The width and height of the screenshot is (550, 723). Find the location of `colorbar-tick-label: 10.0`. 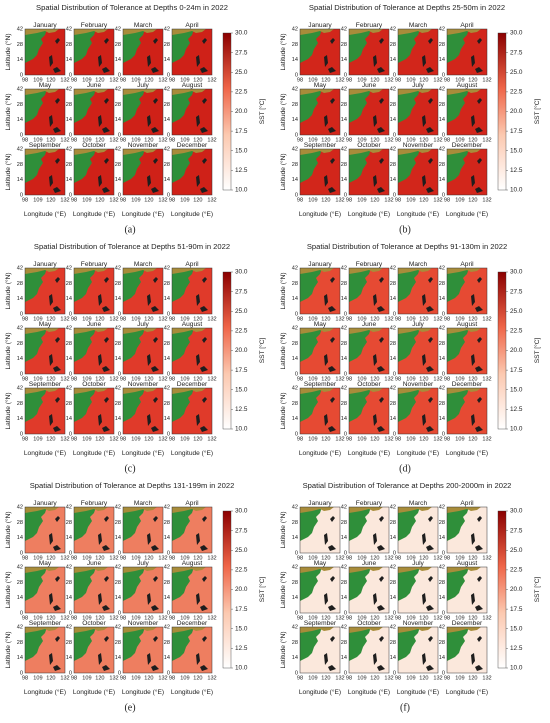

colorbar-tick-label: 10.0 is located at coordinates (241, 668).